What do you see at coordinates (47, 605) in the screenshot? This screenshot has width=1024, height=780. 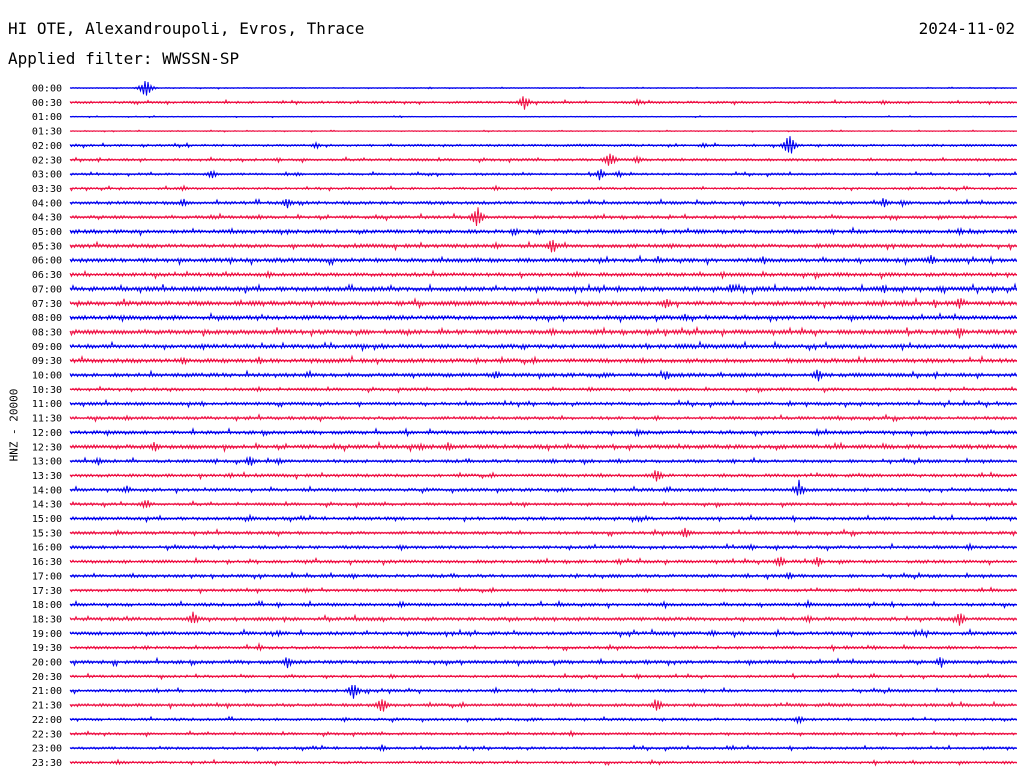 I see `time-tick-label: 18:00` at bounding box center [47, 605].